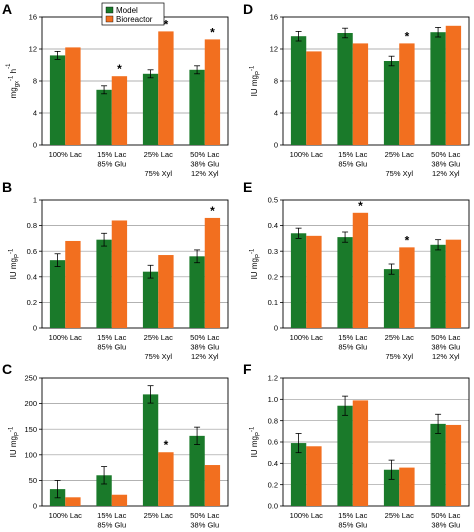 The width and height of the screenshot is (474, 532). What do you see at coordinates (7, 369) in the screenshot?
I see `panel-letter: C` at bounding box center [7, 369].